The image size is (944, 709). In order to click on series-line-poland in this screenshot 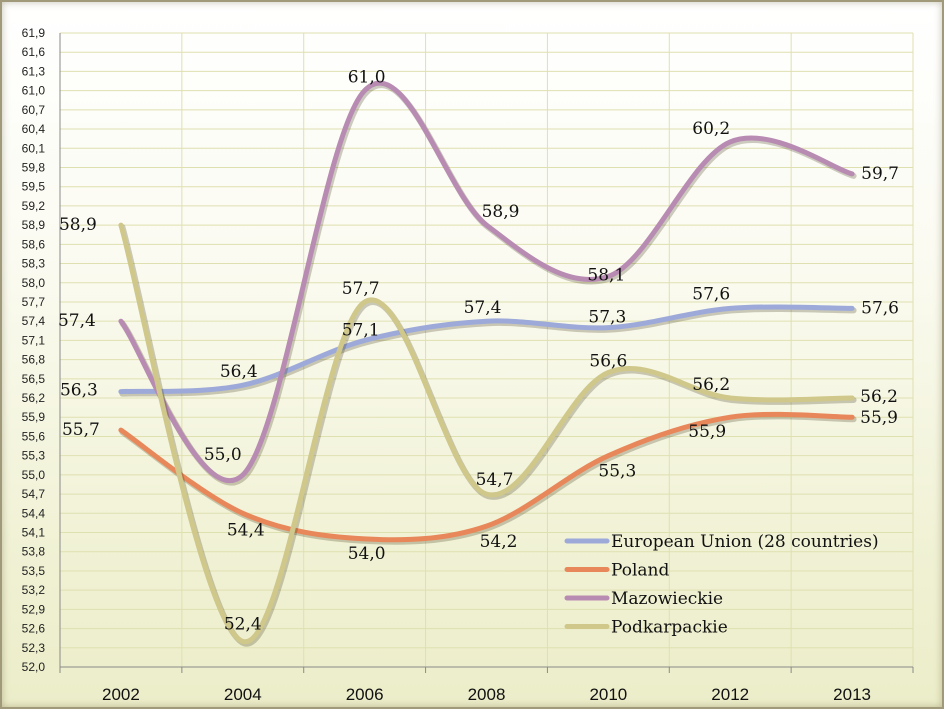, I will do `click(486, 477)`.